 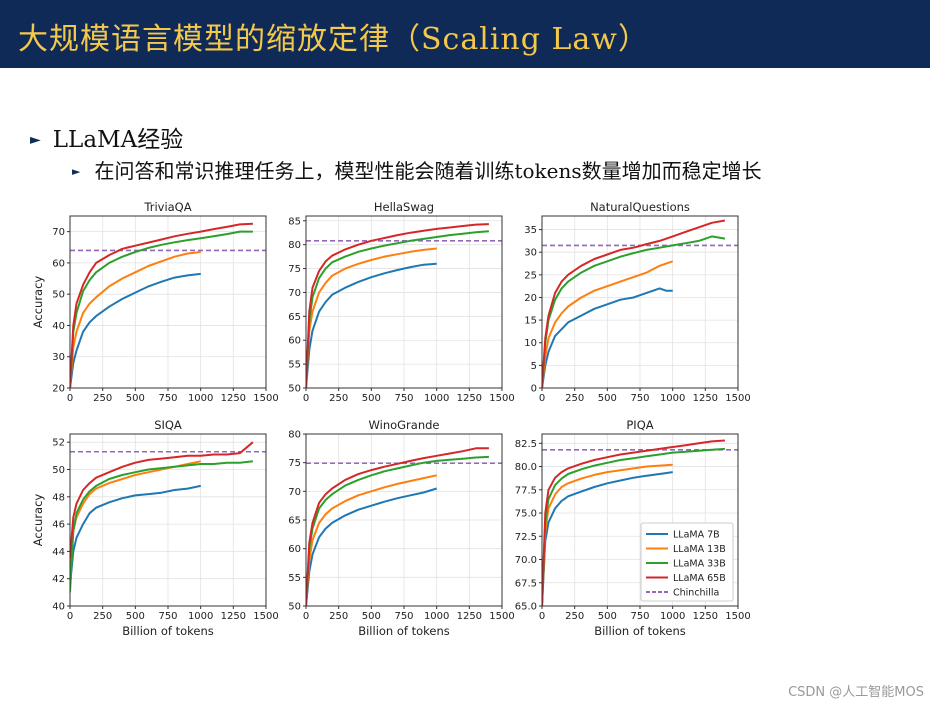 What do you see at coordinates (428, 171) in the screenshot?
I see `bullet-sub-text: 在问答和常识推理任务上，模型性能会随着训练tokens数量增加而稳定增长` at bounding box center [428, 171].